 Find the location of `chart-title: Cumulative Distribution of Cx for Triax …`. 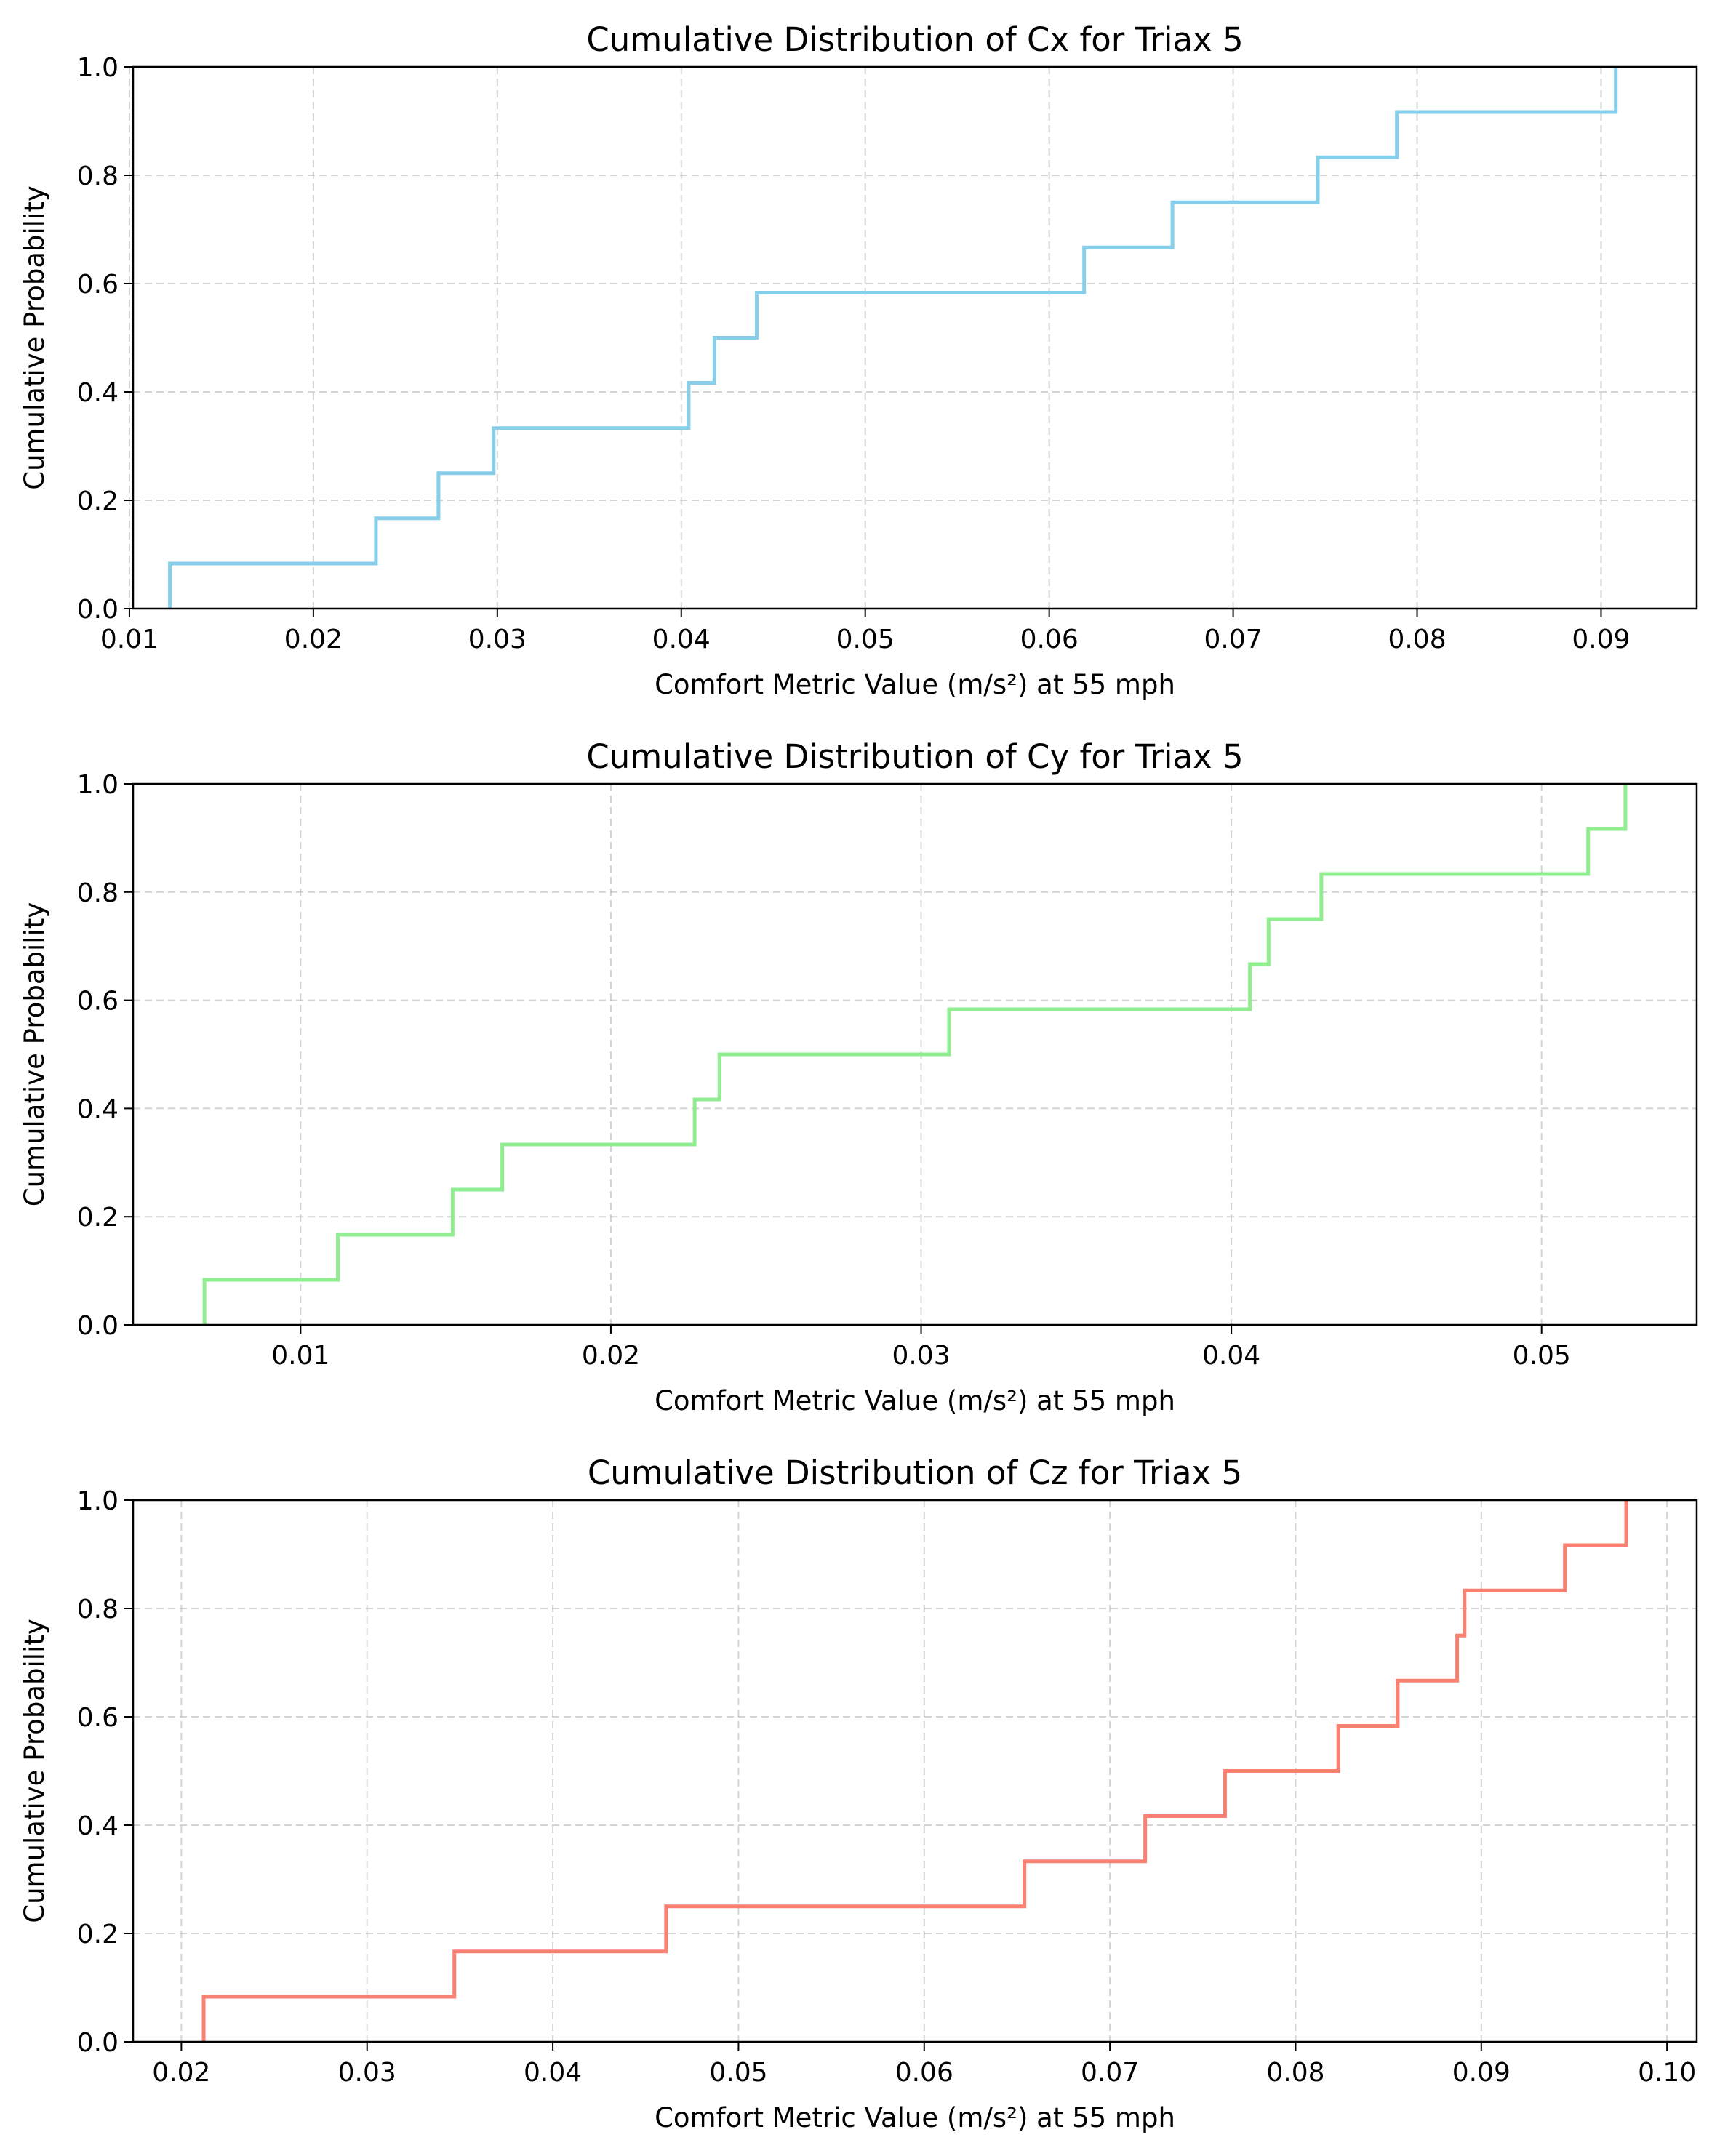

chart-title: Cumulative Distribution of Cx for Triax … is located at coordinates (914, 39).